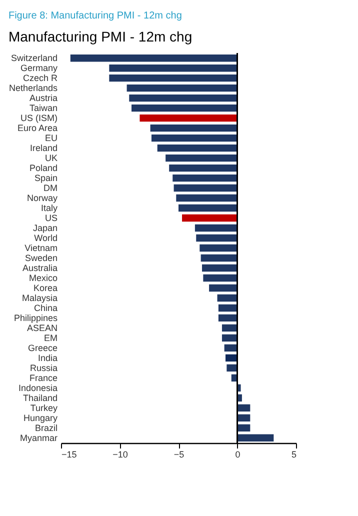  Describe the element at coordinates (39, 118) in the screenshot. I see `y-tick-label: US (ISM)` at that location.